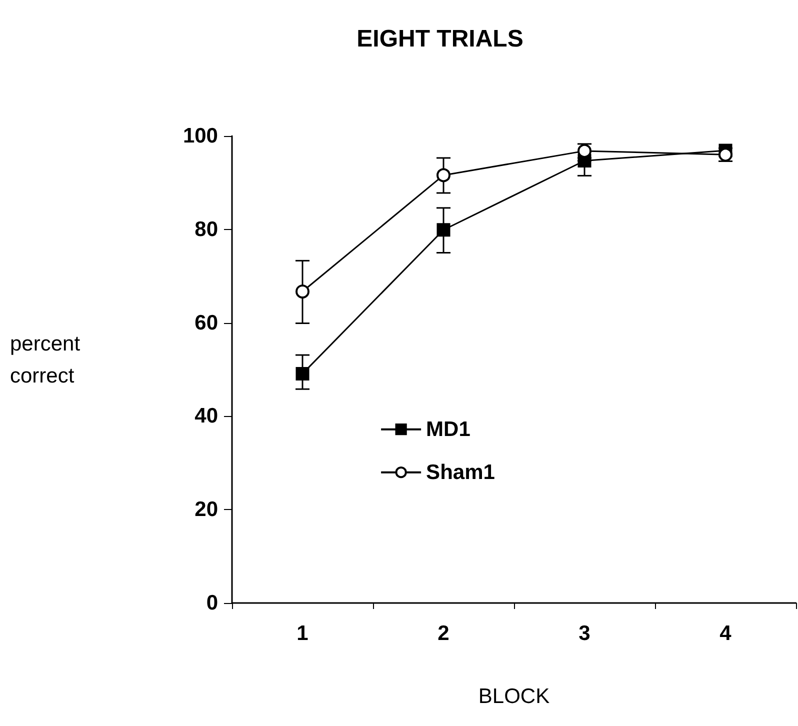 This screenshot has height=726, width=798. I want to click on x-axis-title: BLOCK, so click(514, 696).